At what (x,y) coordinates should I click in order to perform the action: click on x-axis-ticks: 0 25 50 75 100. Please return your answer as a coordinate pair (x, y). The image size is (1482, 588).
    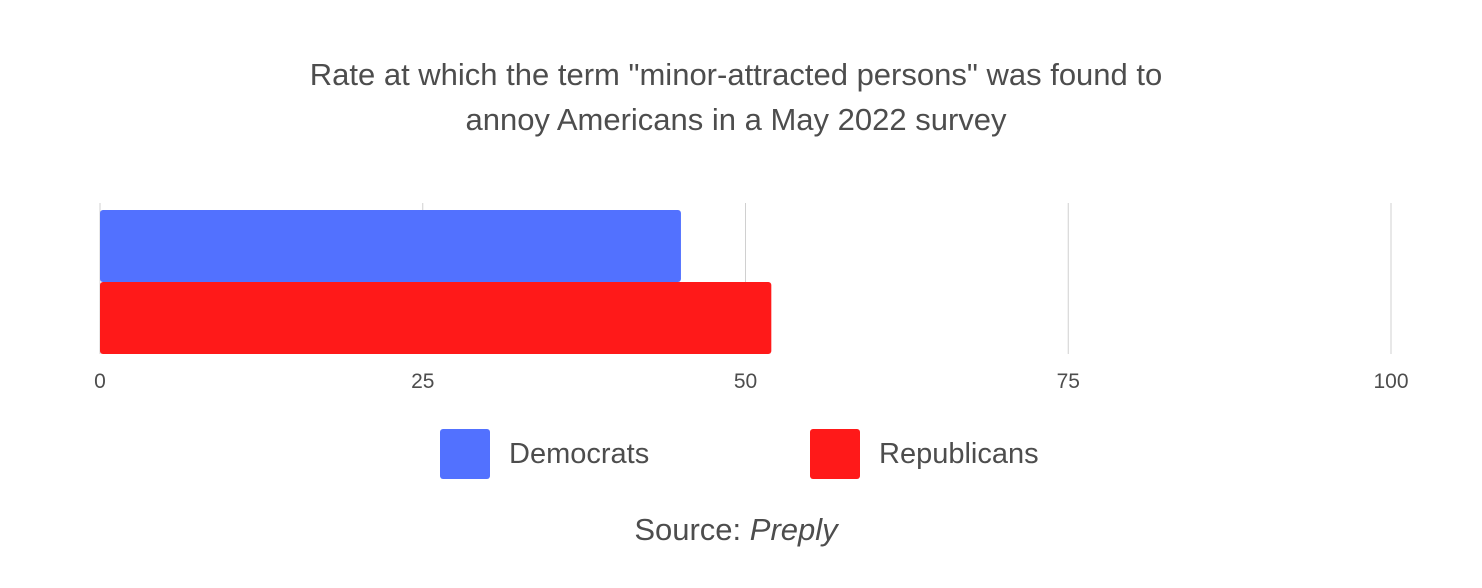
    Looking at the image, I should click on (751, 381).